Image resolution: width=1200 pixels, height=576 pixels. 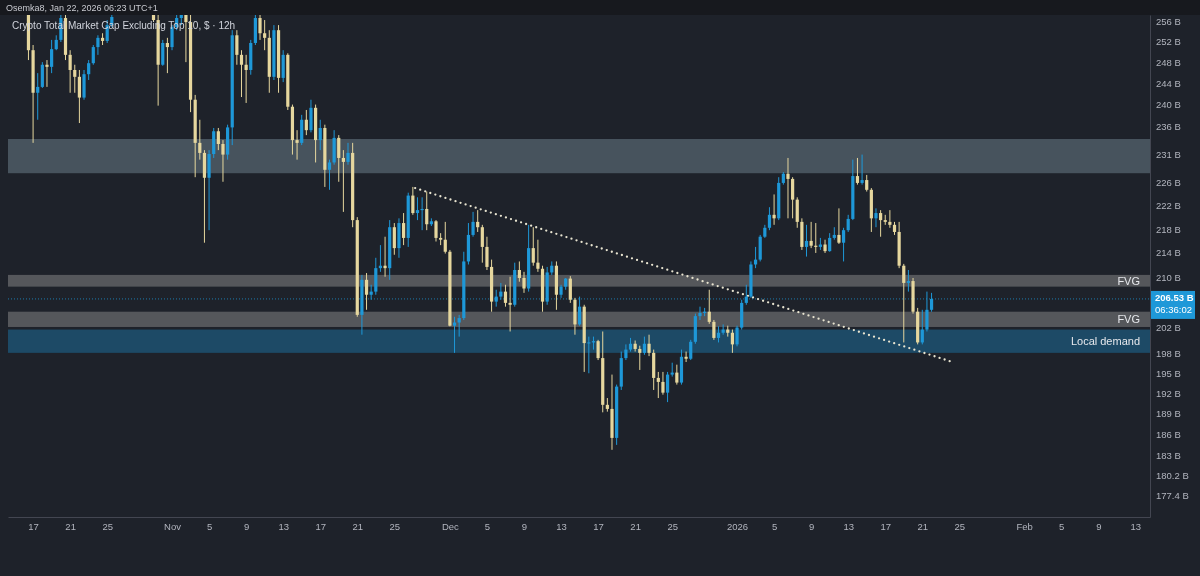 I want to click on y-tick-label: 256 B, so click(x=1168, y=21).